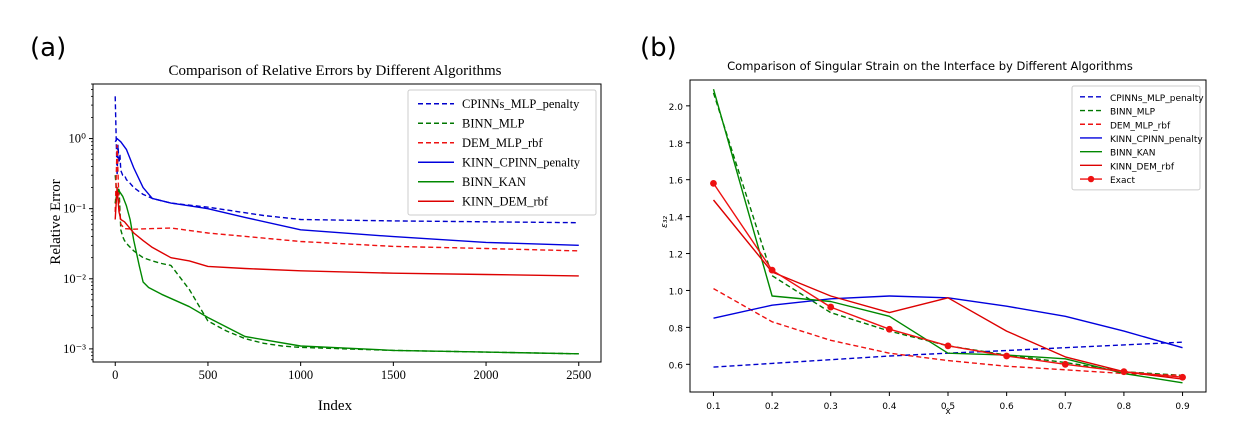 This screenshot has width=1260, height=433. Describe the element at coordinates (393, 375) in the screenshot. I see `panel-a-xtick-label: 1500` at that location.